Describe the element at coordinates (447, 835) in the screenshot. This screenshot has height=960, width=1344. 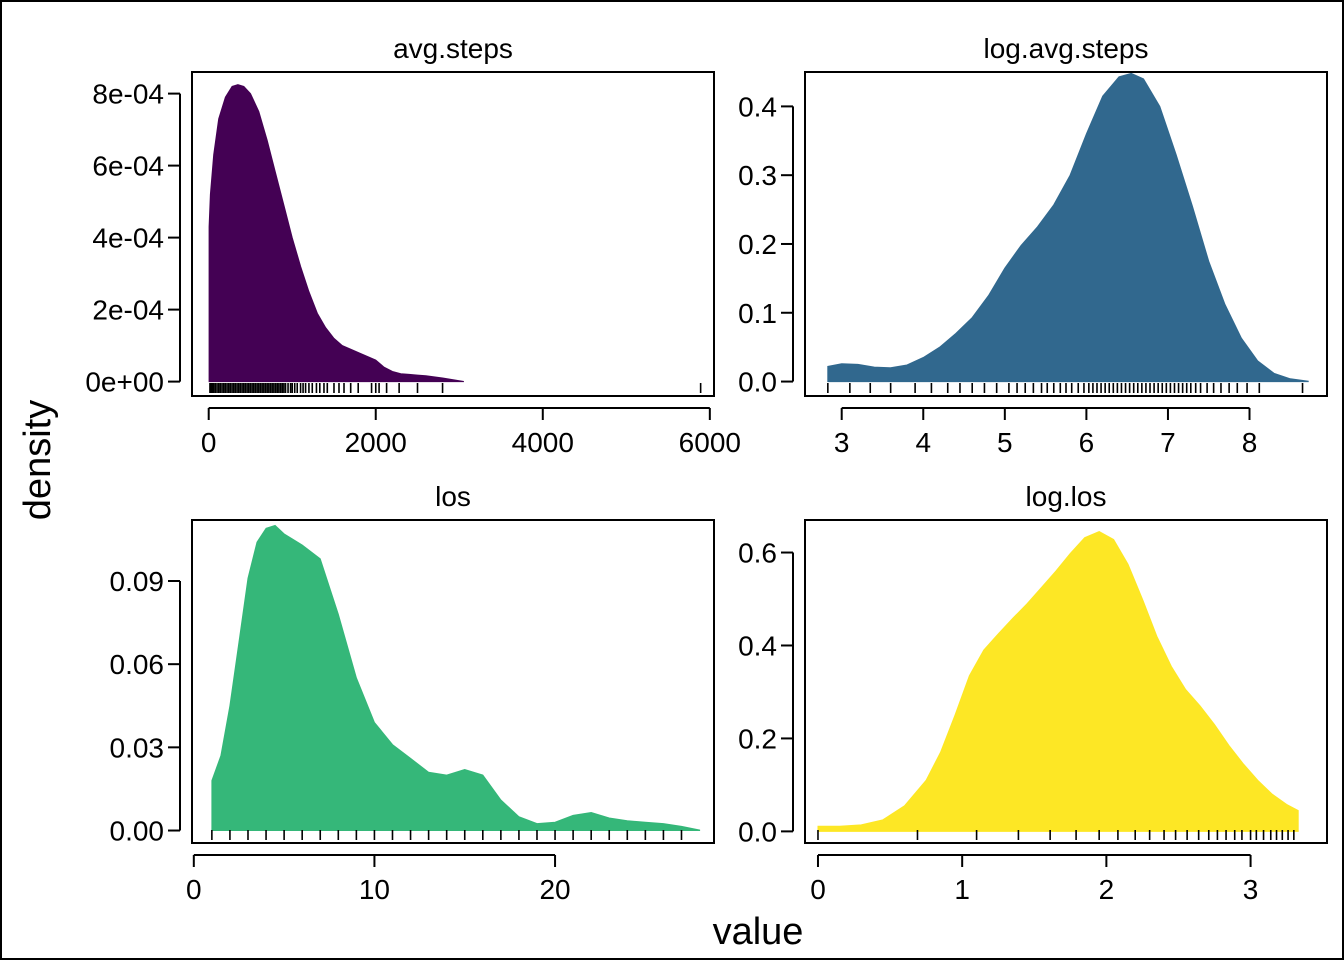
I see `rug-los` at that location.